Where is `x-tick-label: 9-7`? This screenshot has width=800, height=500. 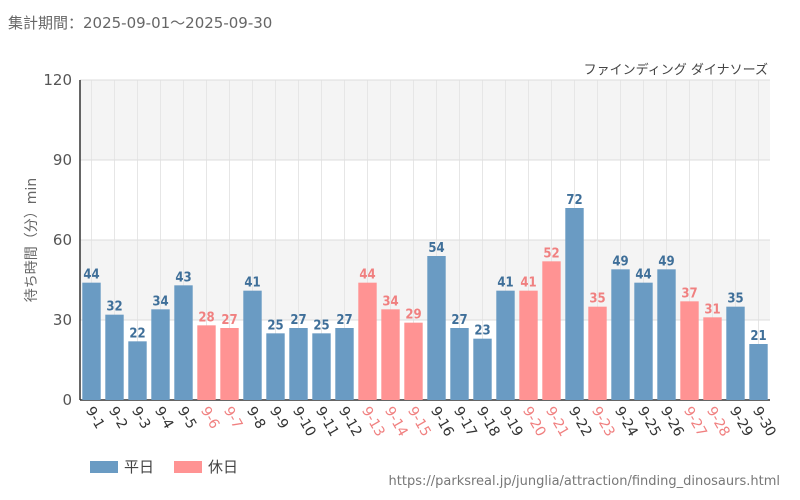
x-tick-label: 9-7 is located at coordinates (232, 418).